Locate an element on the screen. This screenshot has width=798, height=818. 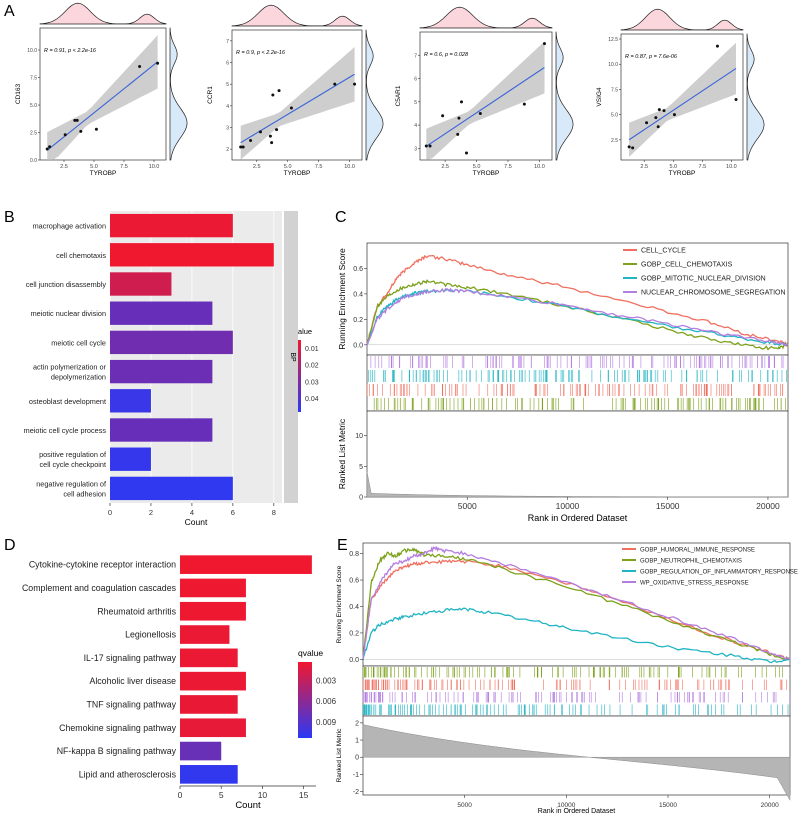
es-plot-area is located at coordinates (577, 299).